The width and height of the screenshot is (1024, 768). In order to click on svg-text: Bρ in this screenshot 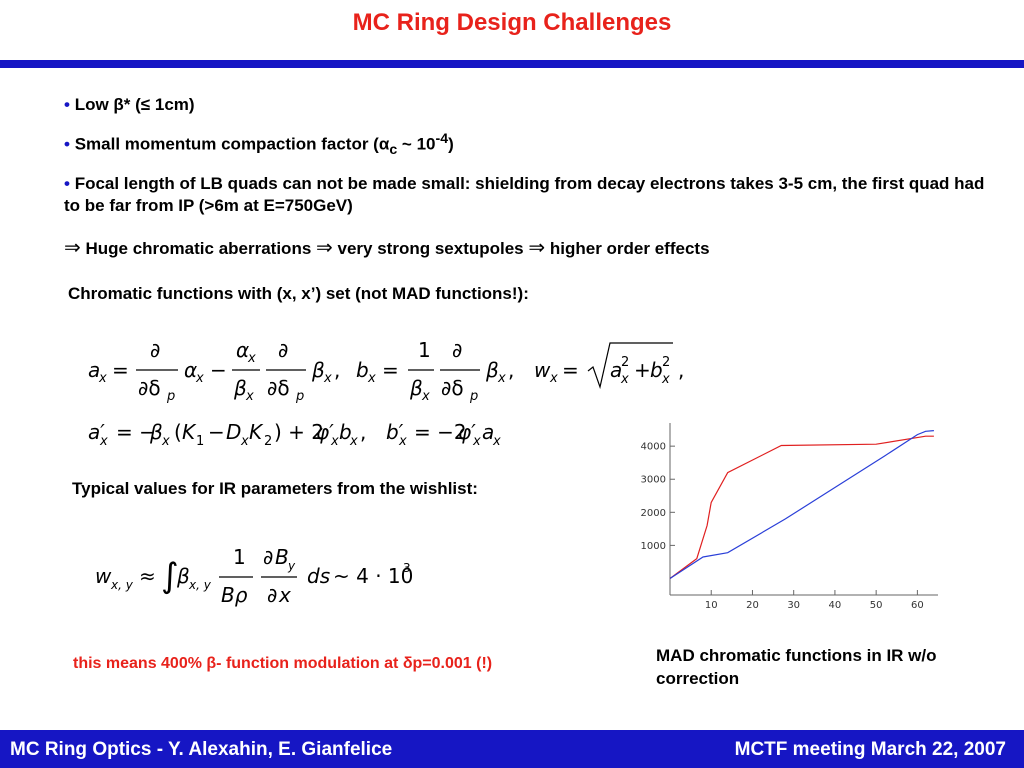, I will do `click(234, 595)`.